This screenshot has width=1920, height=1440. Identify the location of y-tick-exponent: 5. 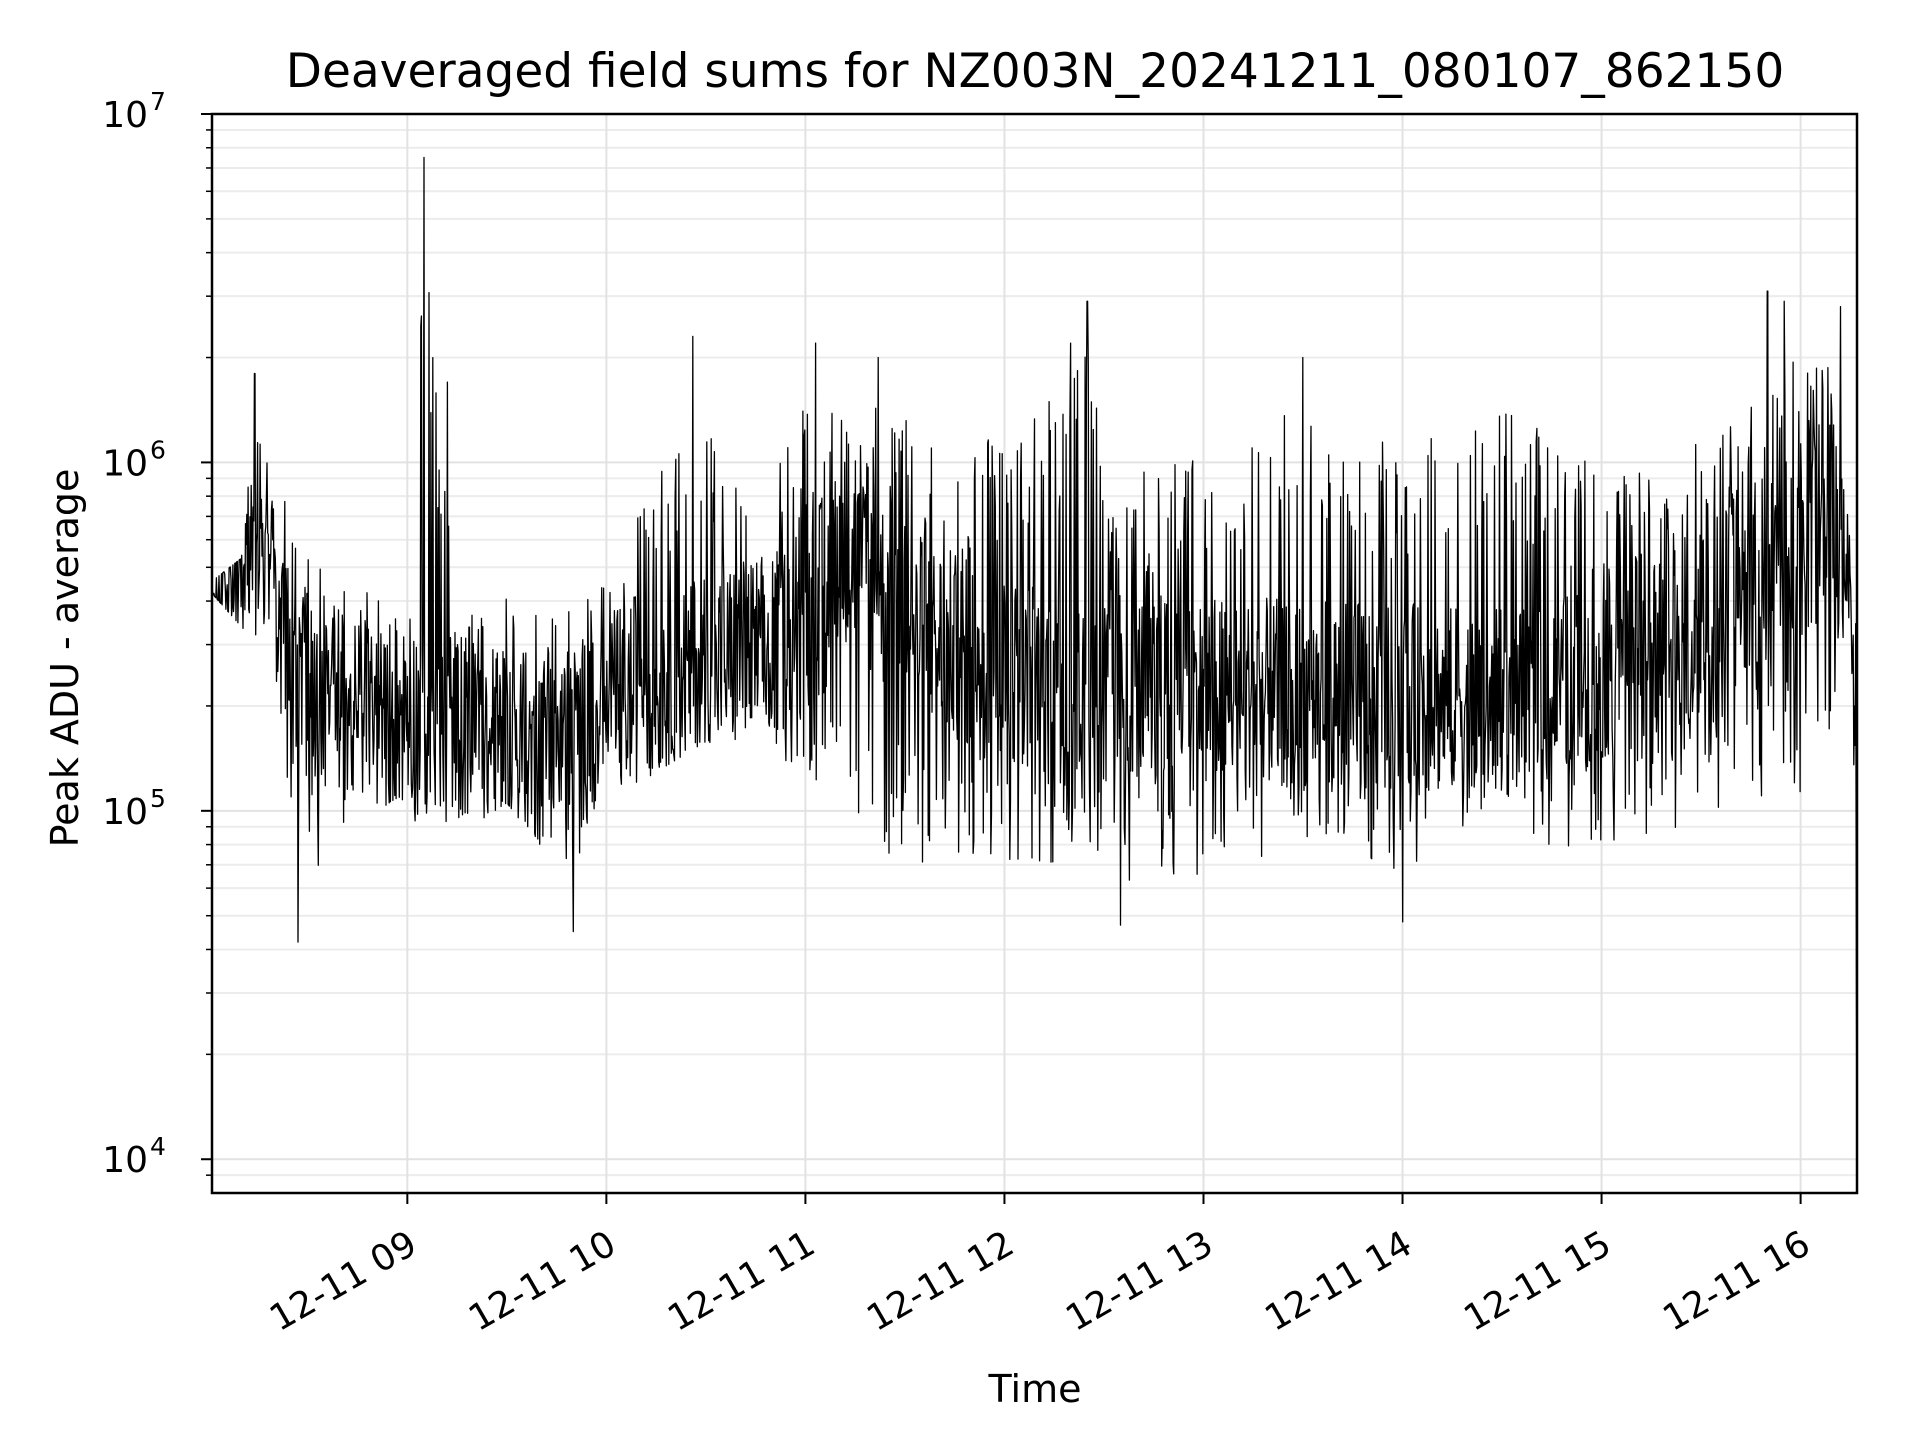
(158, 798).